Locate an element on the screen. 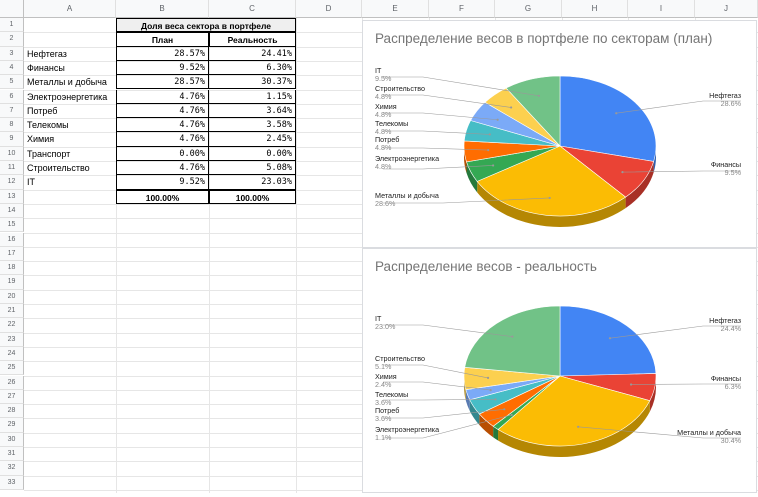 The height and width of the screenshot is (497, 758). row-header: 2 is located at coordinates (12, 39).